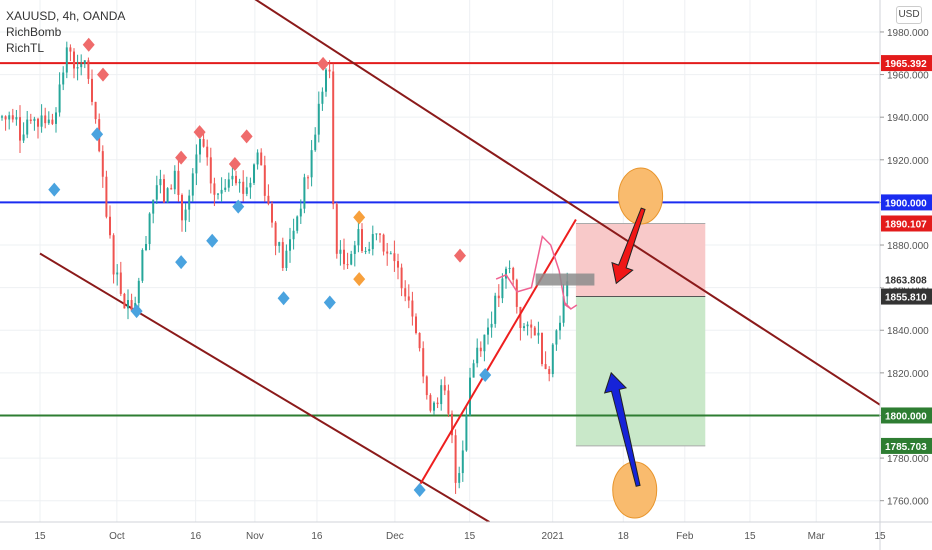  What do you see at coordinates (65, 32) in the screenshot?
I see `chart-legend: XAUUSD, 4h, OANDA RichBomb RichTL` at bounding box center [65, 32].